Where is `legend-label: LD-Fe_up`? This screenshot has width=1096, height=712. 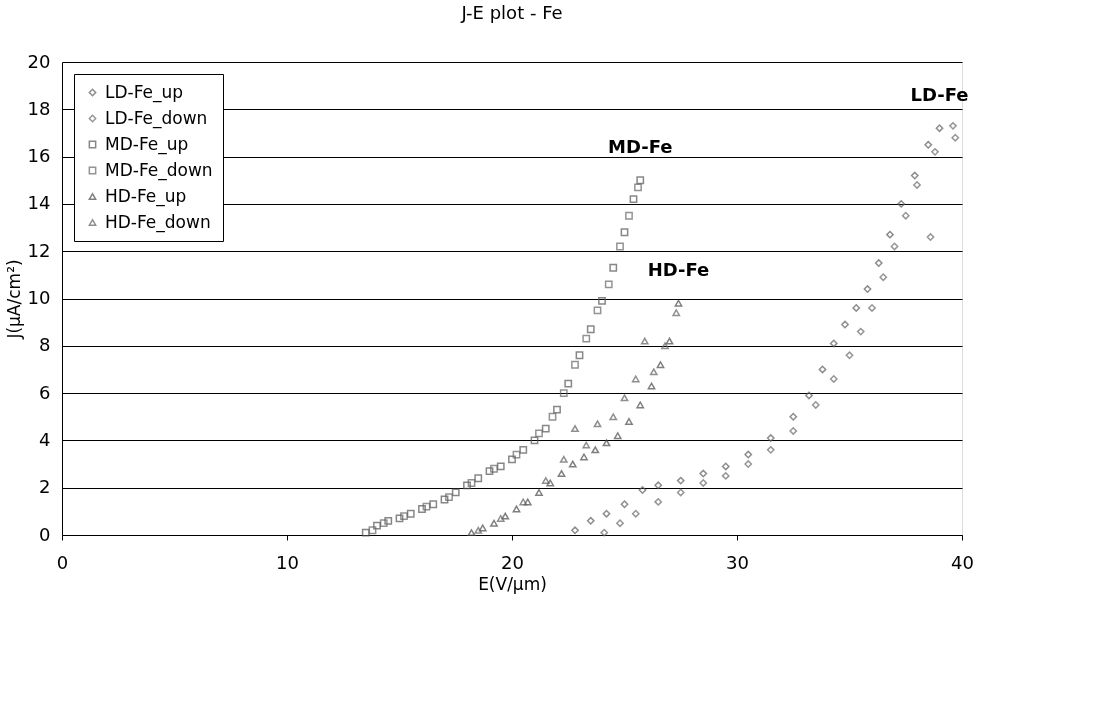
legend-label: LD-Fe_up is located at coordinates (144, 92).